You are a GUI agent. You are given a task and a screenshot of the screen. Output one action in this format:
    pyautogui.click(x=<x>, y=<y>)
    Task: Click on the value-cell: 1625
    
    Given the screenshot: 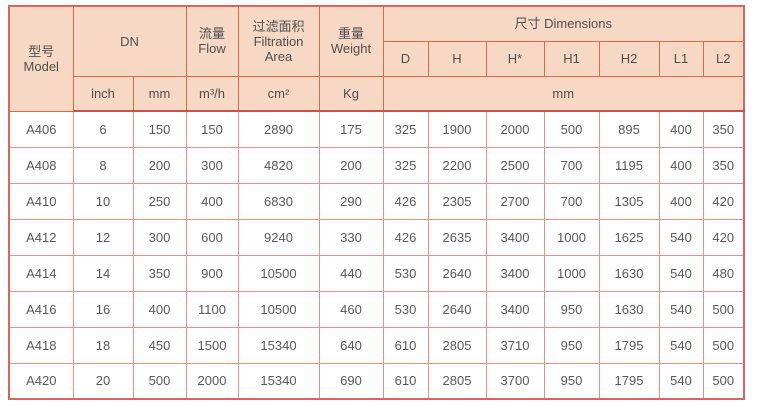 What is the action you would take?
    pyautogui.click(x=629, y=237)
    